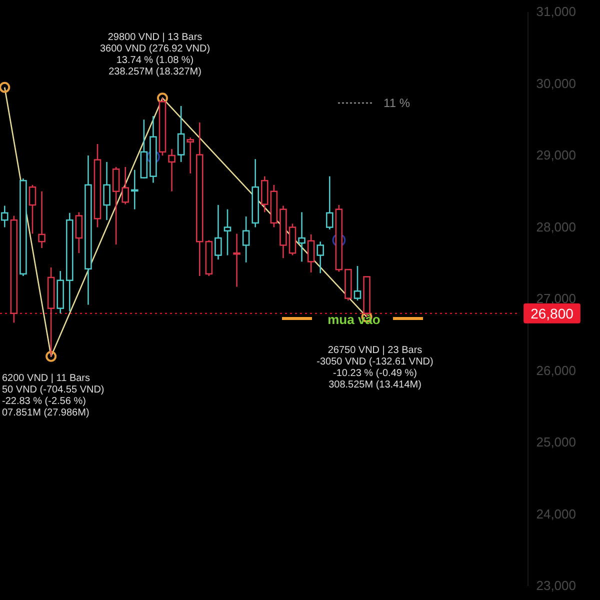 The width and height of the screenshot is (600, 600). Describe the element at coordinates (556, 226) in the screenshot. I see `y-tick-label: 28,000` at that location.